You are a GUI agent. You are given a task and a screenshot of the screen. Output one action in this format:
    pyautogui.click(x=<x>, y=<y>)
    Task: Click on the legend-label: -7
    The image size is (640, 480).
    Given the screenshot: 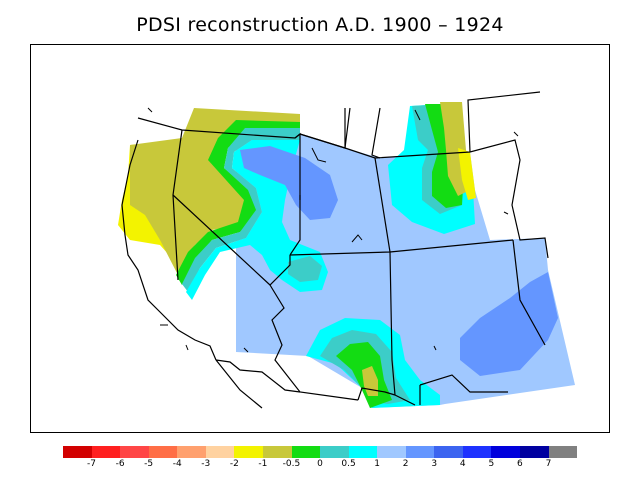 What is the action you would take?
    pyautogui.click(x=92, y=464)
    